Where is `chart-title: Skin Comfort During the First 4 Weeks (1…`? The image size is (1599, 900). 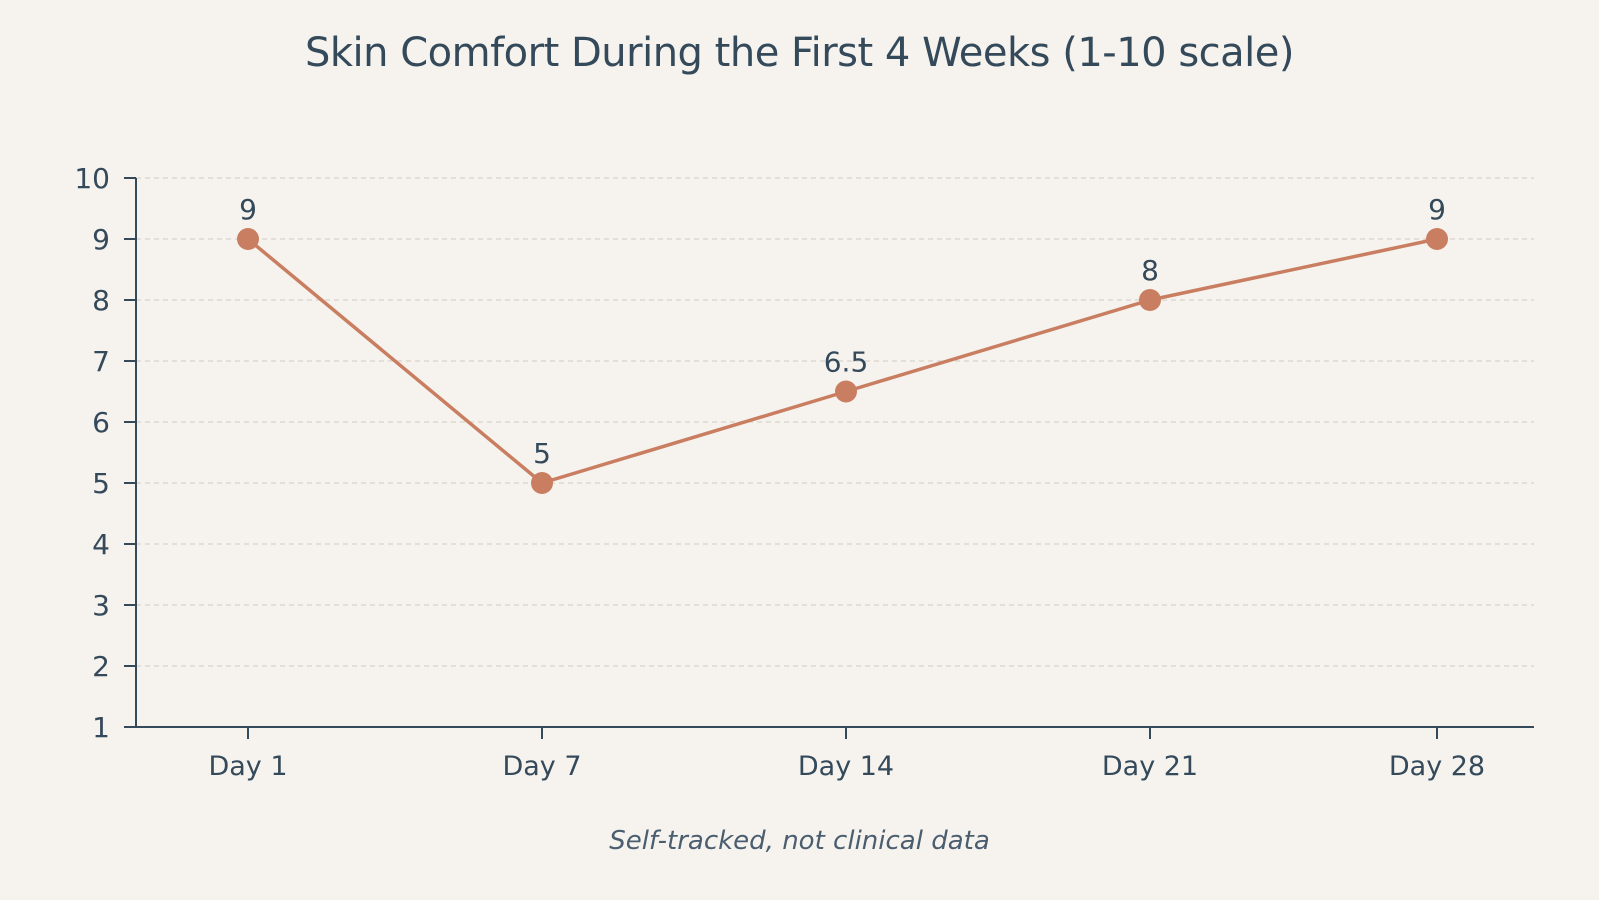 chart-title: Skin Comfort During the First 4 Weeks (1… is located at coordinates (799, 53).